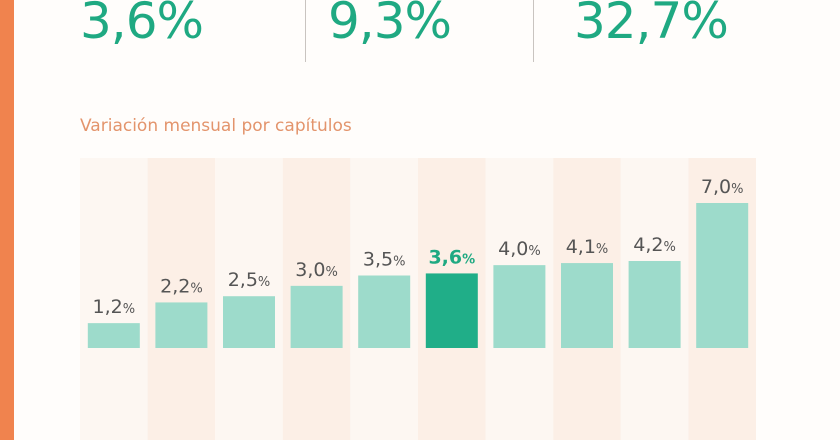  I want to click on data-label: 3,5%, so click(384, 260).